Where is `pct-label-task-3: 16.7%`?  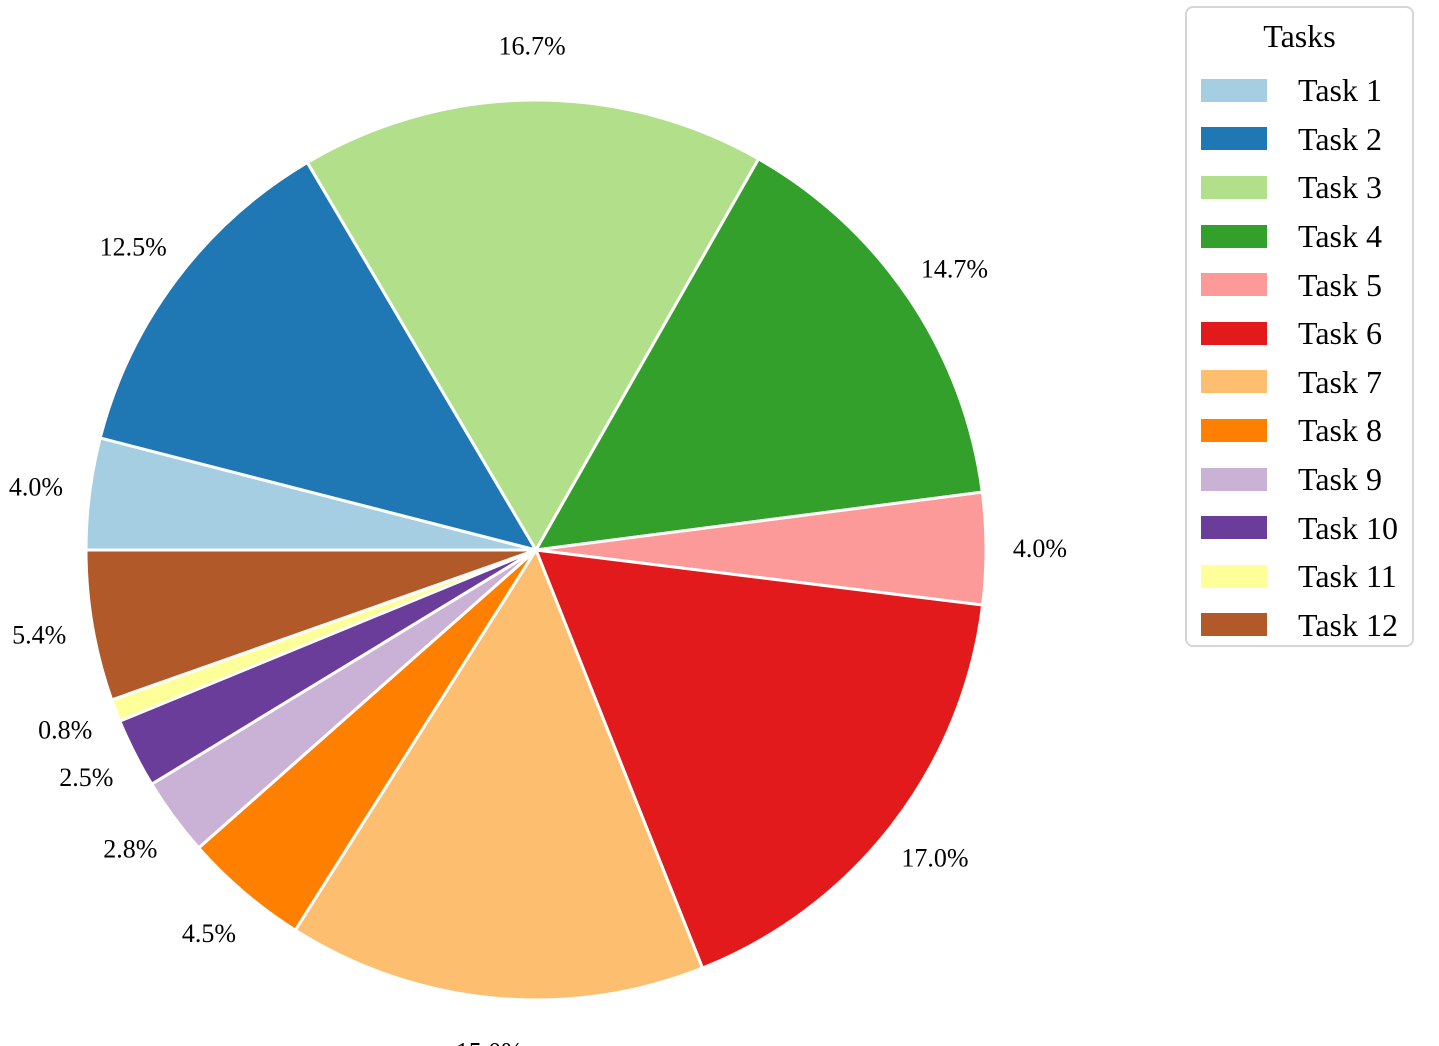 pct-label-task-3: 16.7% is located at coordinates (531, 46).